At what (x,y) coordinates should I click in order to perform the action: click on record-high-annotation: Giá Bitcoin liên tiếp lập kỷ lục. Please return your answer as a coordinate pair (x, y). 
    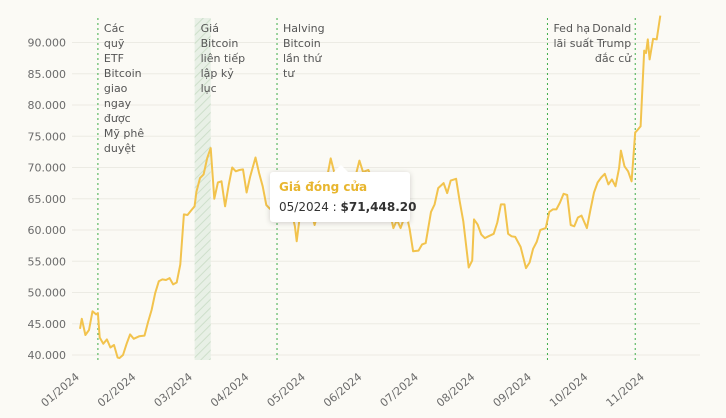
    Looking at the image, I should click on (223, 58).